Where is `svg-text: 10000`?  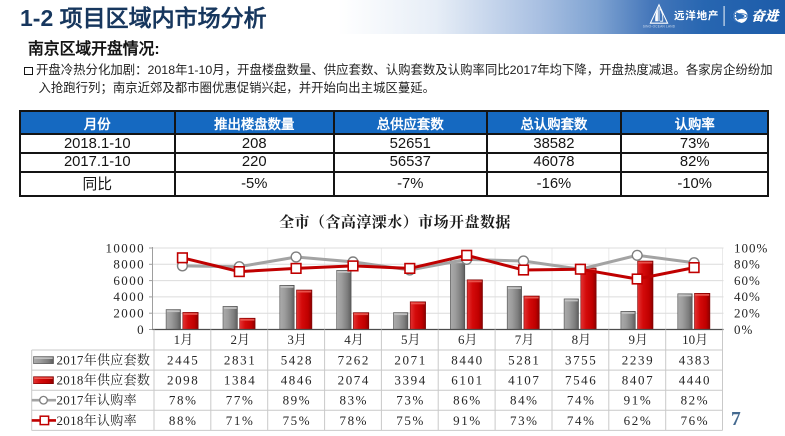 svg-text: 10000 is located at coordinates (126, 247).